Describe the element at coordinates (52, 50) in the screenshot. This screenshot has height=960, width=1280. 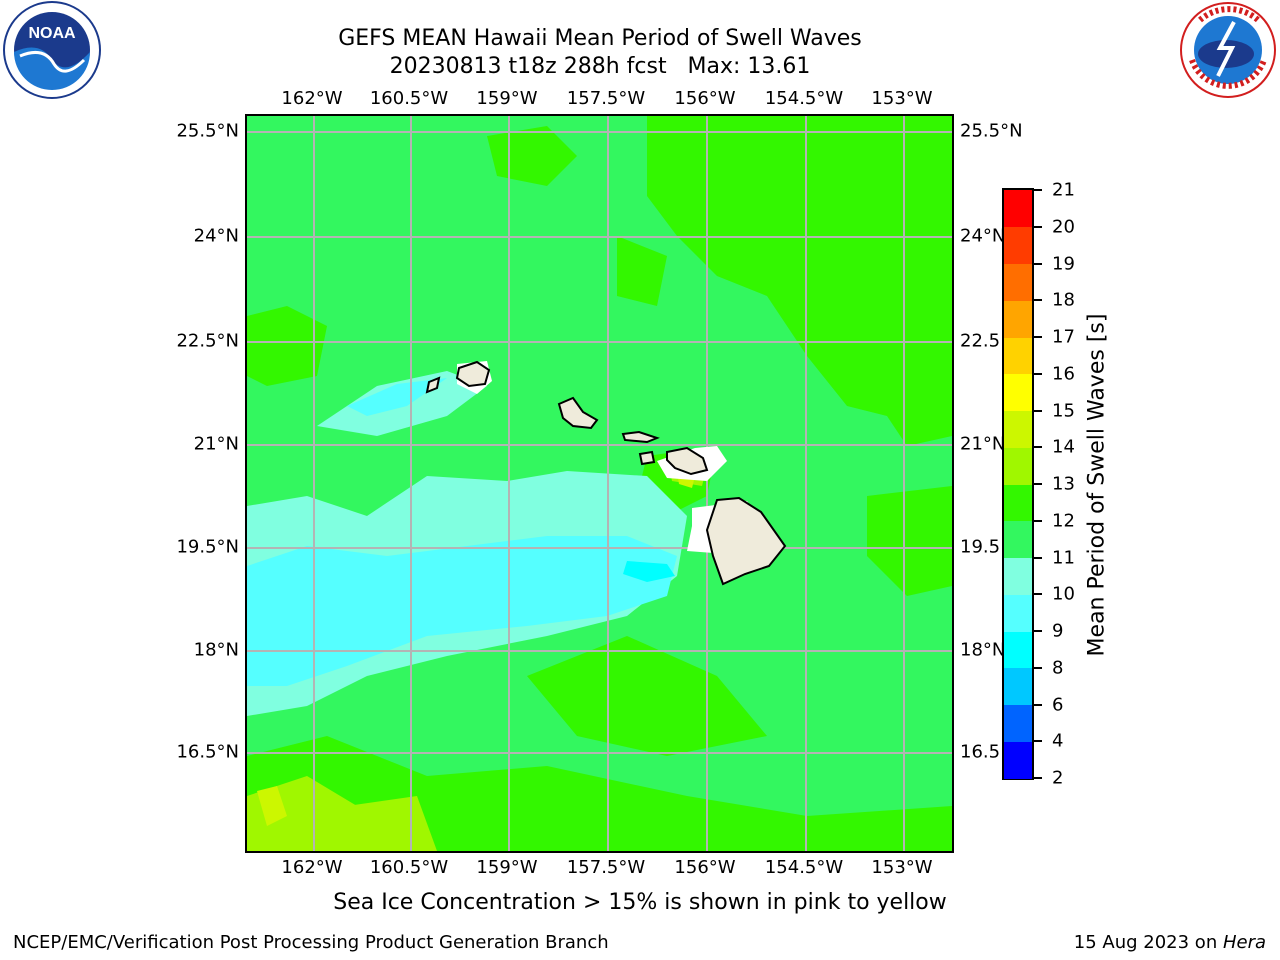
I see `noaa-logo: NOAA` at that location.